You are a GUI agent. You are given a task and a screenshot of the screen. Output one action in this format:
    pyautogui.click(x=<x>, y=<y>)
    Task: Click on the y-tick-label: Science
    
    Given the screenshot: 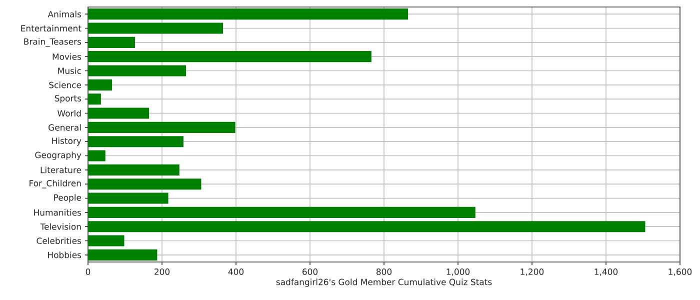 What is the action you would take?
    pyautogui.click(x=65, y=85)
    